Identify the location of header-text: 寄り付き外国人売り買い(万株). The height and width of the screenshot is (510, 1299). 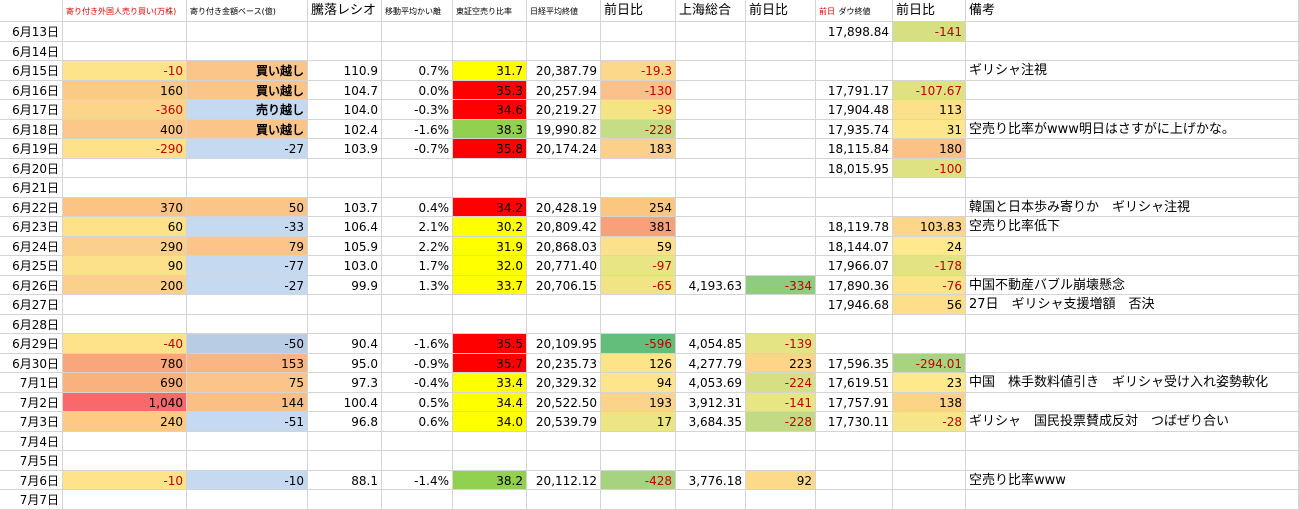
(121, 11).